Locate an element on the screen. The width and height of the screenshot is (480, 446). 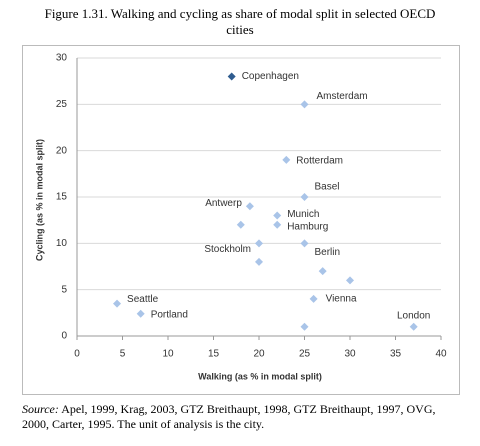
x-tick-label: 5 is located at coordinates (123, 354).